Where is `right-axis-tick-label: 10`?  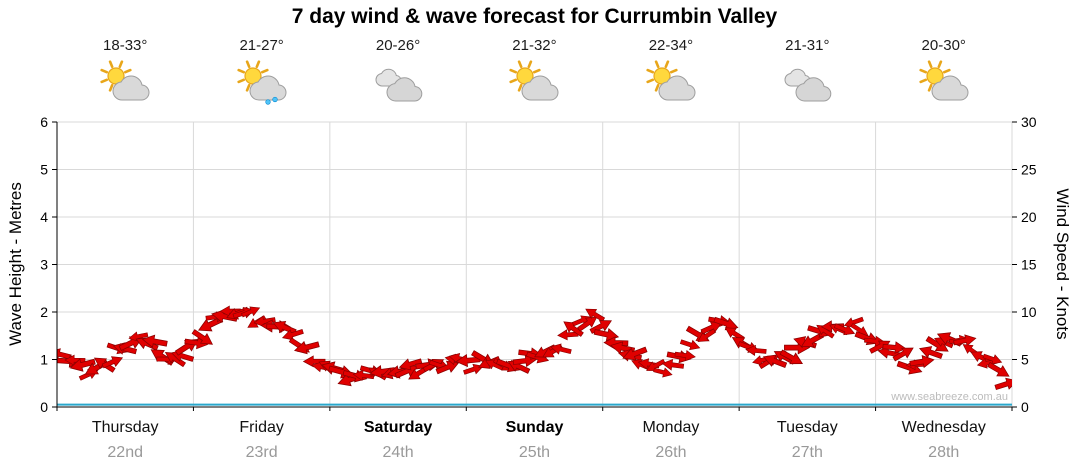
right-axis-tick-label: 10 is located at coordinates (1029, 312).